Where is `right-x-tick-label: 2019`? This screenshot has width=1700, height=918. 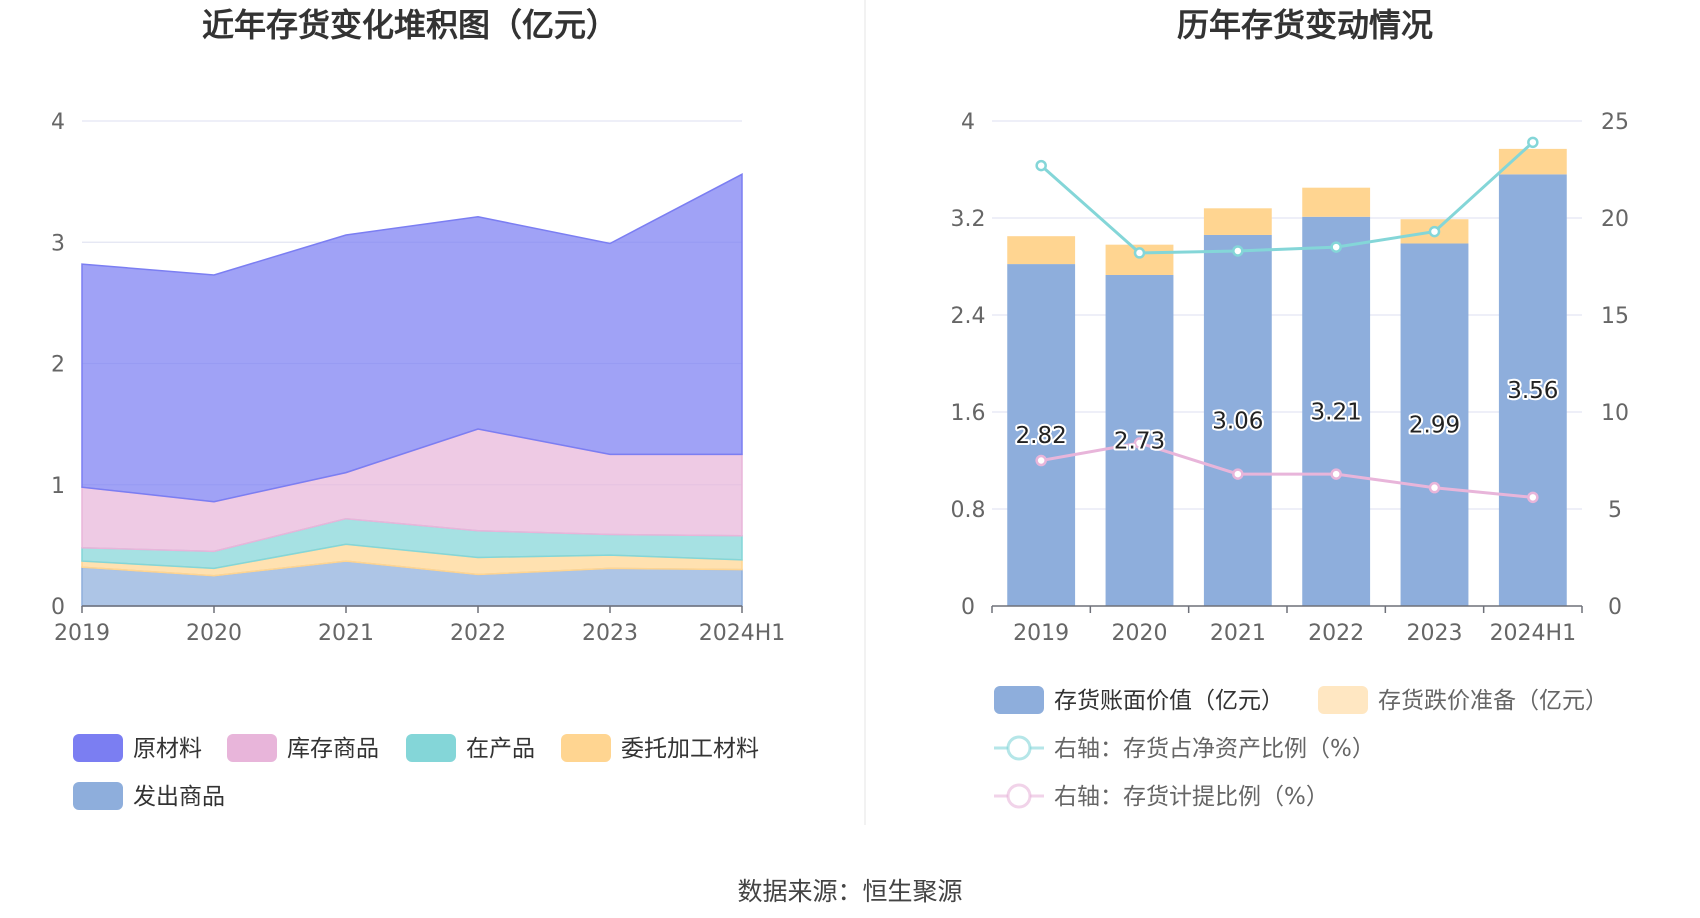 right-x-tick-label: 2019 is located at coordinates (1041, 633).